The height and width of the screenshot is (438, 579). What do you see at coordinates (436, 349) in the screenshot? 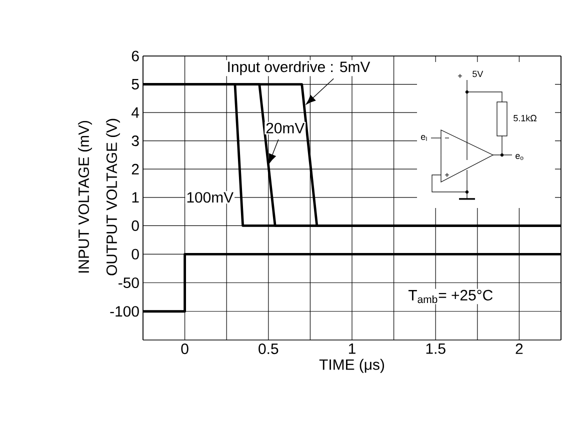
I see `x-tick-label: 1.5` at bounding box center [436, 349].